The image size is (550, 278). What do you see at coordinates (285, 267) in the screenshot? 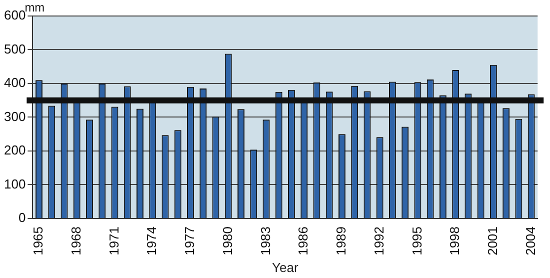
I see `x-axis-title: Year` at bounding box center [285, 267].